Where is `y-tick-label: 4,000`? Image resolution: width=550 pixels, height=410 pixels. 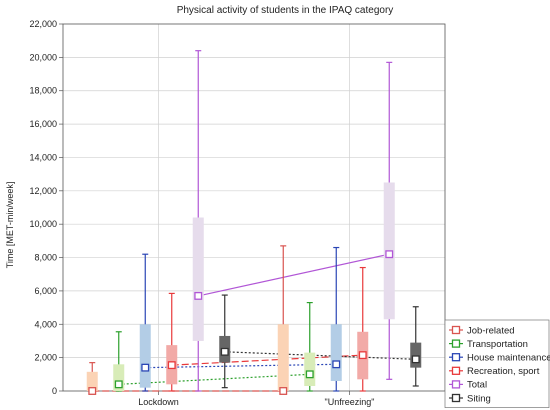
y-tick-label: 4,000 is located at coordinates (45, 324).